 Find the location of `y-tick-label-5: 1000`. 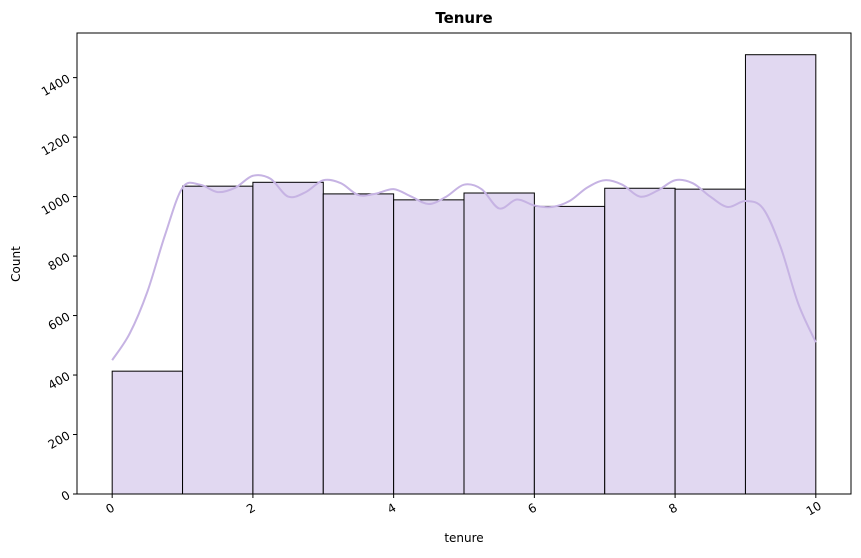

y-tick-label-5: 1000 is located at coordinates (55, 204).